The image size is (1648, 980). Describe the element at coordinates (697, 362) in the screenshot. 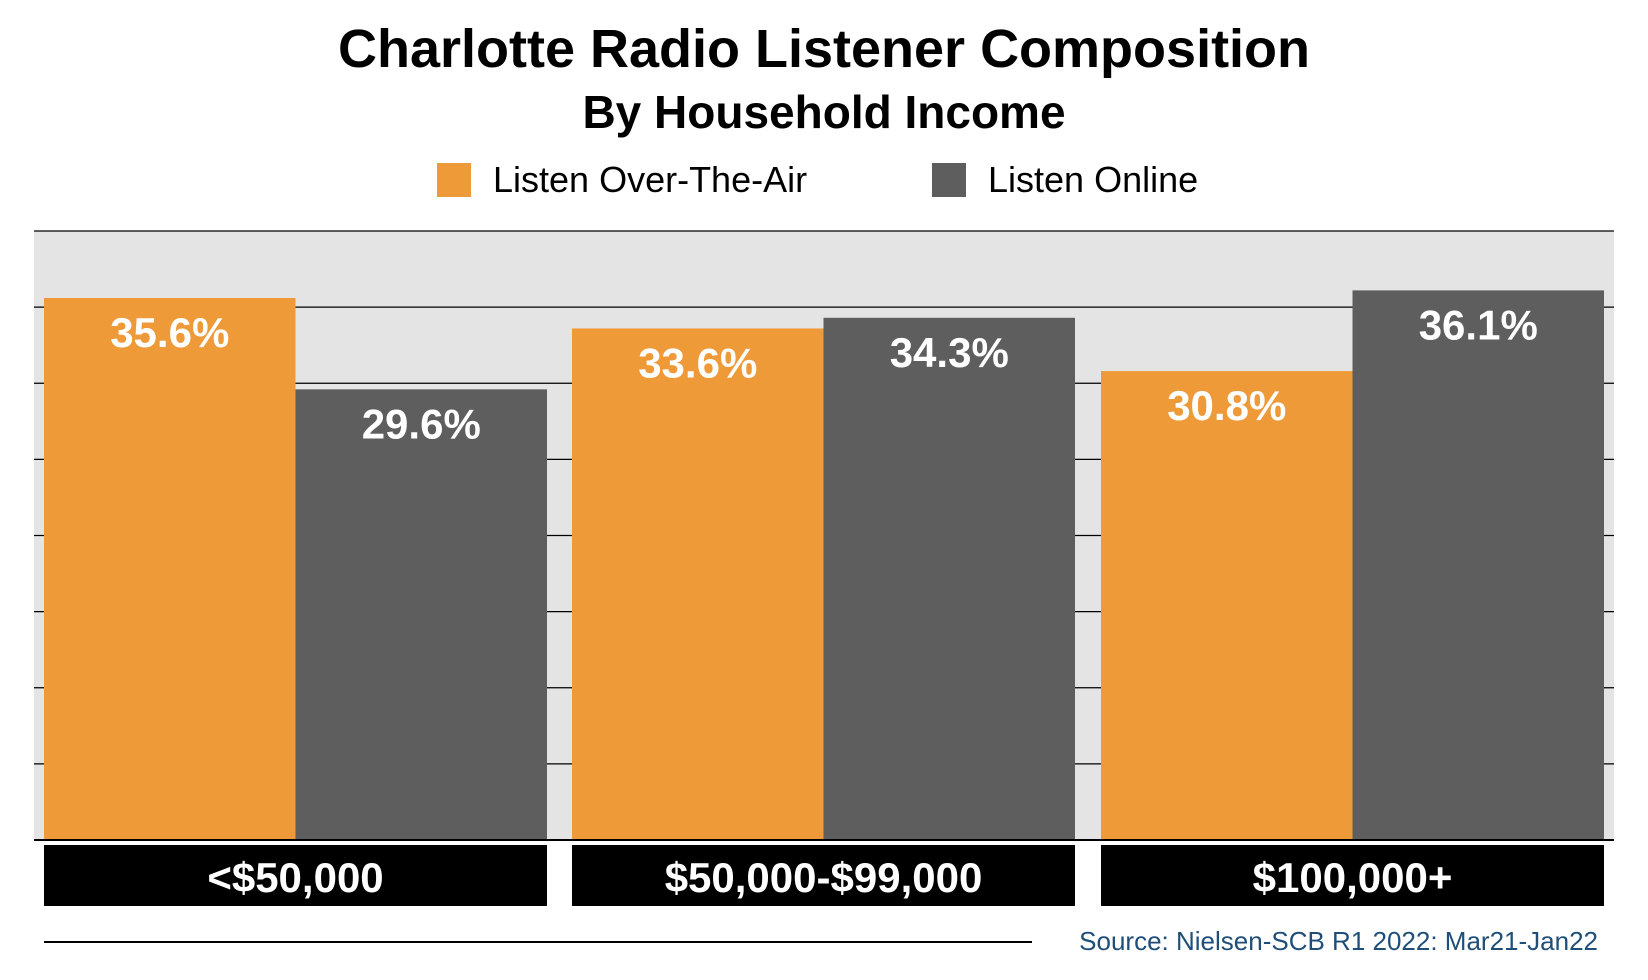

I see `data-label-over-the-air-2: 33.6%` at that location.